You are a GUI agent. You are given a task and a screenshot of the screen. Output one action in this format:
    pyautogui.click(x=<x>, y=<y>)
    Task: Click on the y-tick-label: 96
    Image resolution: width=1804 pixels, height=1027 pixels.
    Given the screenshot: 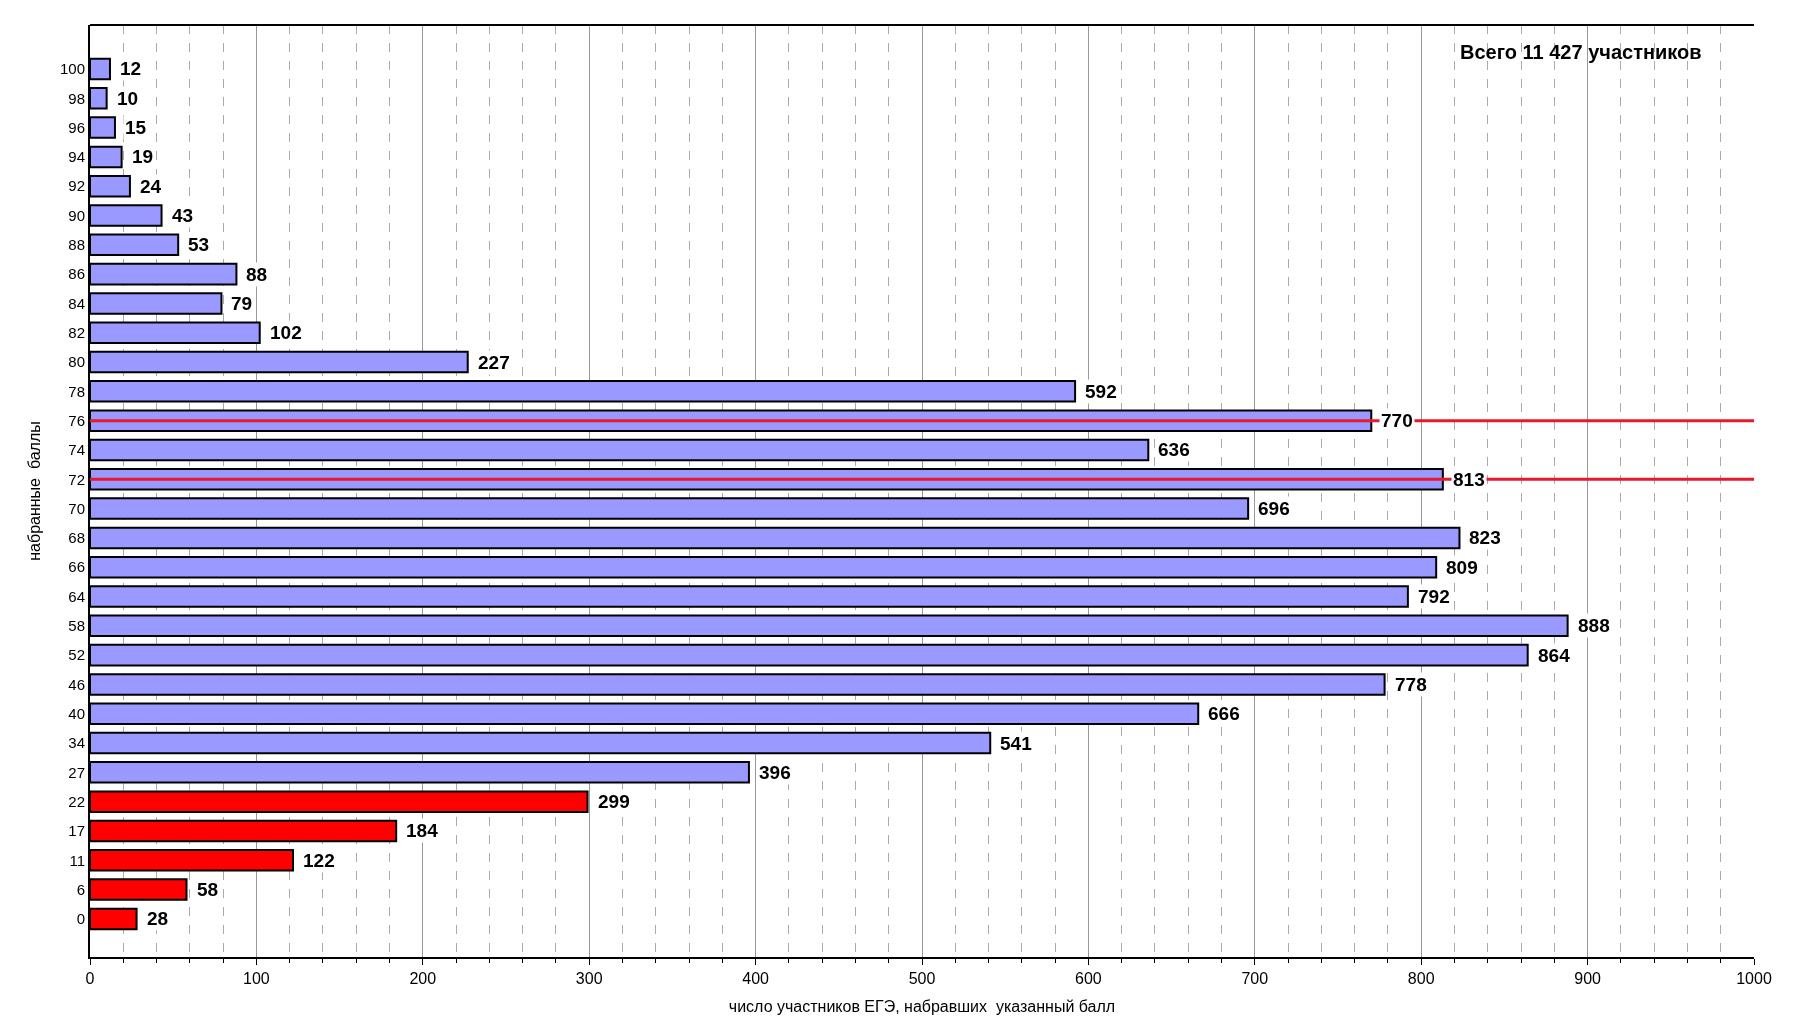 What is the action you would take?
    pyautogui.click(x=76, y=127)
    